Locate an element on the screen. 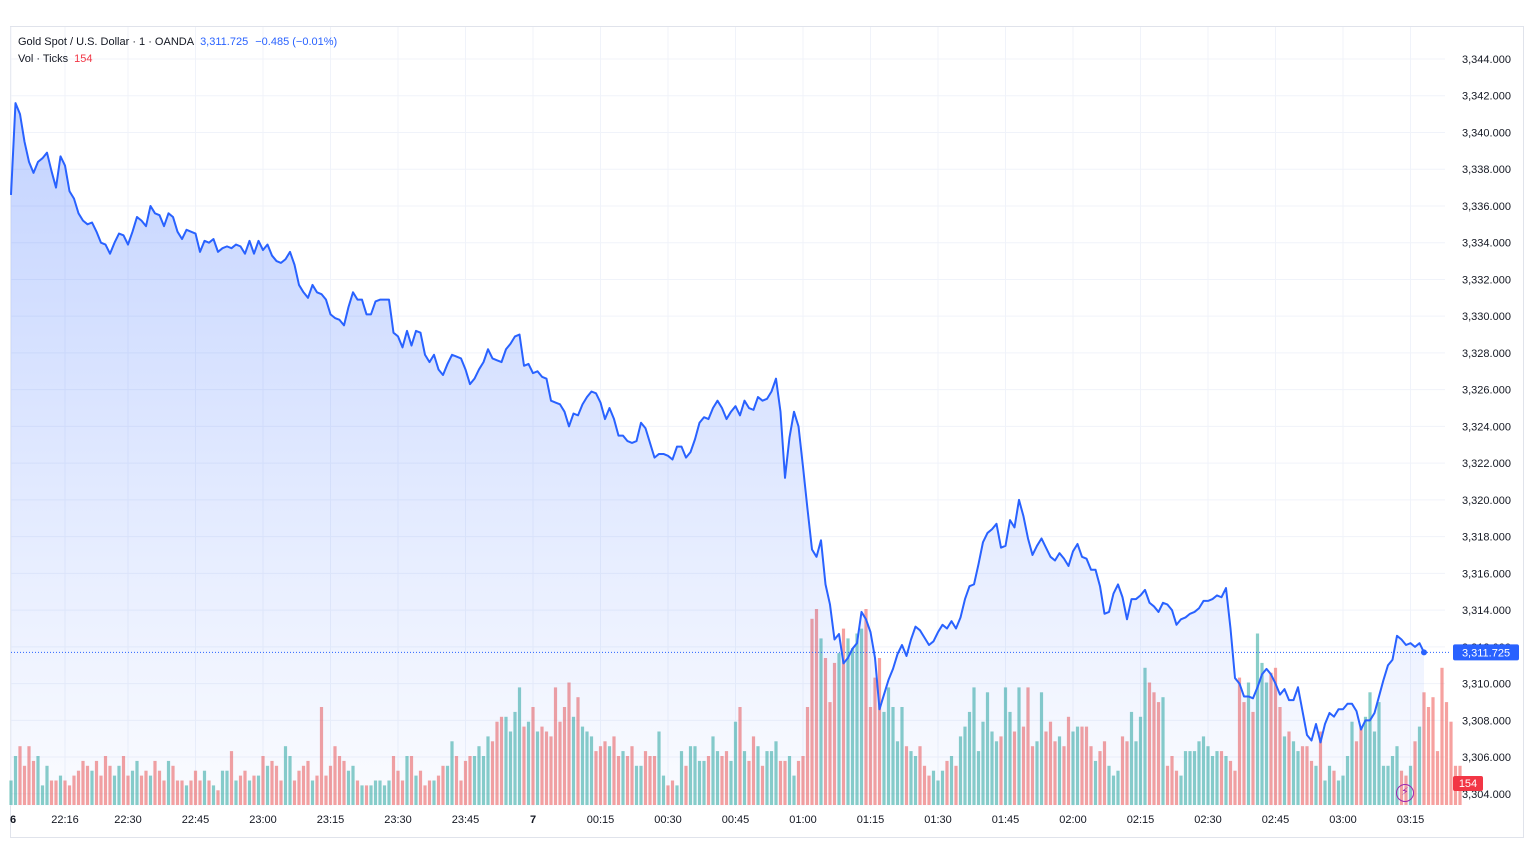  y-tick-label: 3,322.000 is located at coordinates (1486, 464).